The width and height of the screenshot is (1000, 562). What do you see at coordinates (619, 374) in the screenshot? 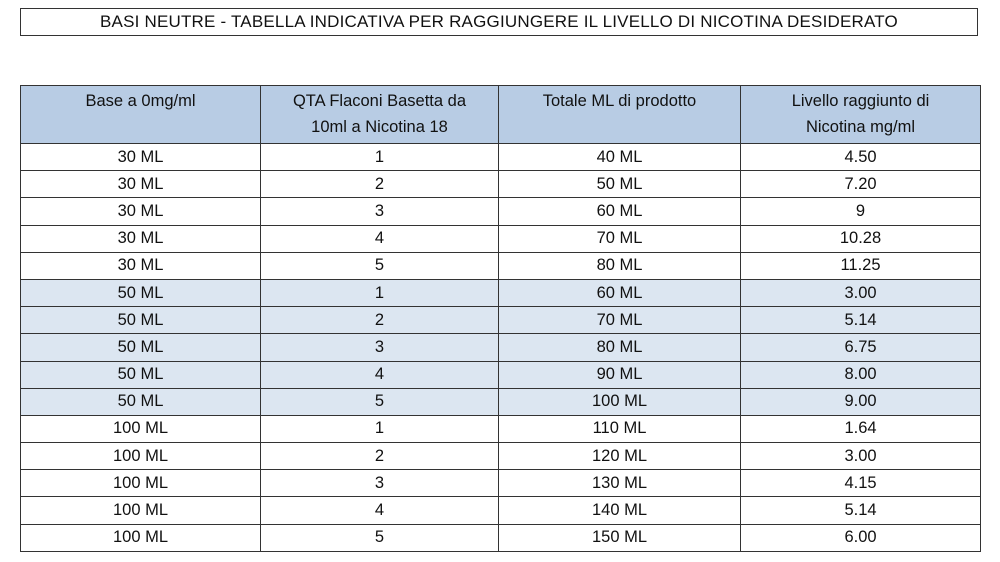
I see `cell-totale: 90 ML` at bounding box center [619, 374].